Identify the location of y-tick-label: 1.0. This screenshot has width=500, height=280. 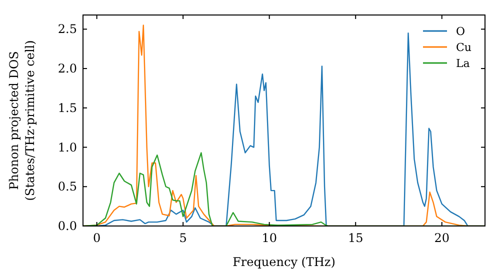
(67, 147).